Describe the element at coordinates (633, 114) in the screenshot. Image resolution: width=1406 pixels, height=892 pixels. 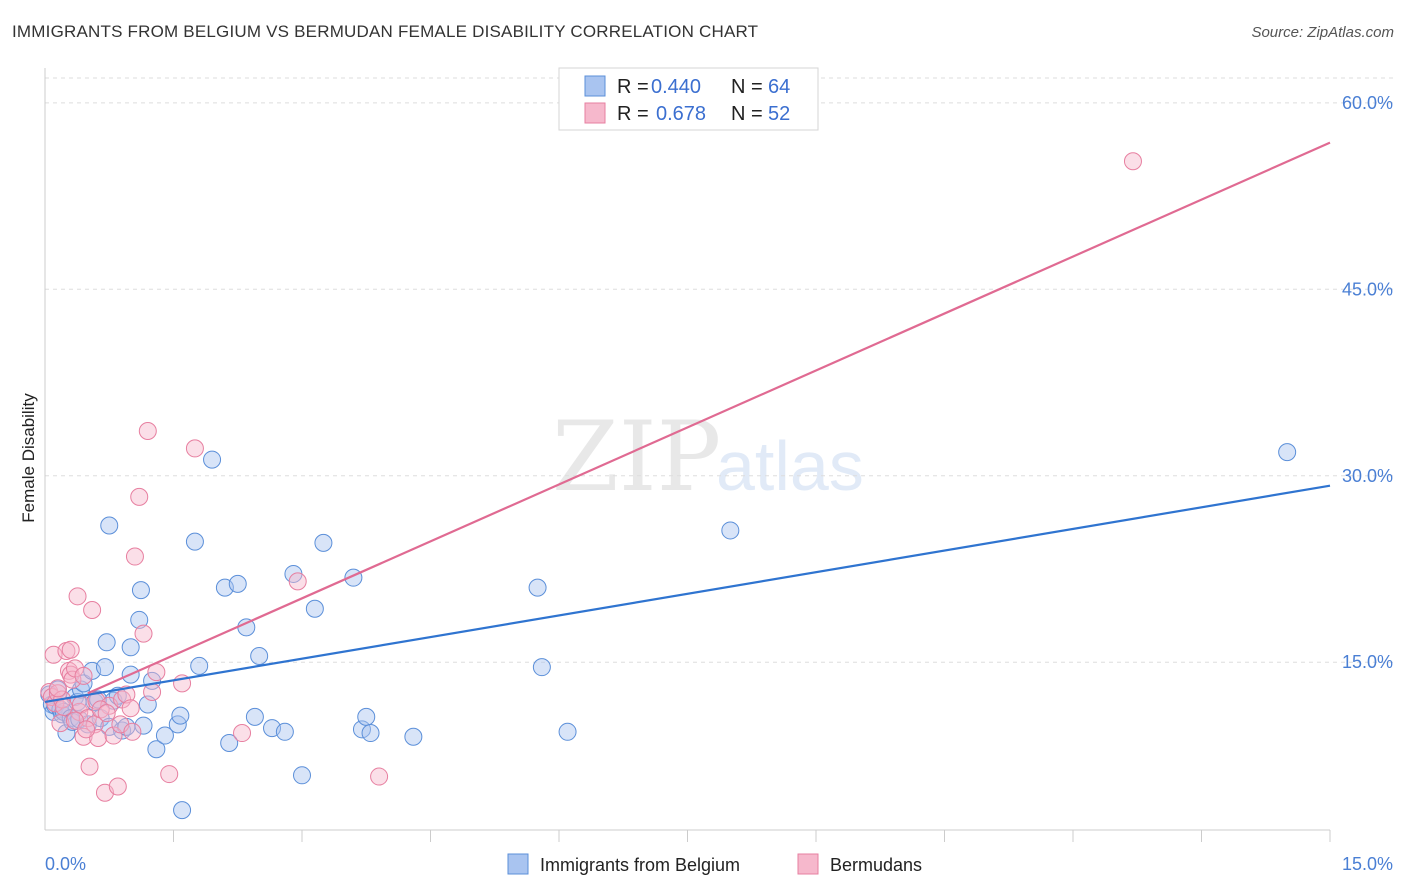
I see `legend-r-label-pink: R =` at that location.